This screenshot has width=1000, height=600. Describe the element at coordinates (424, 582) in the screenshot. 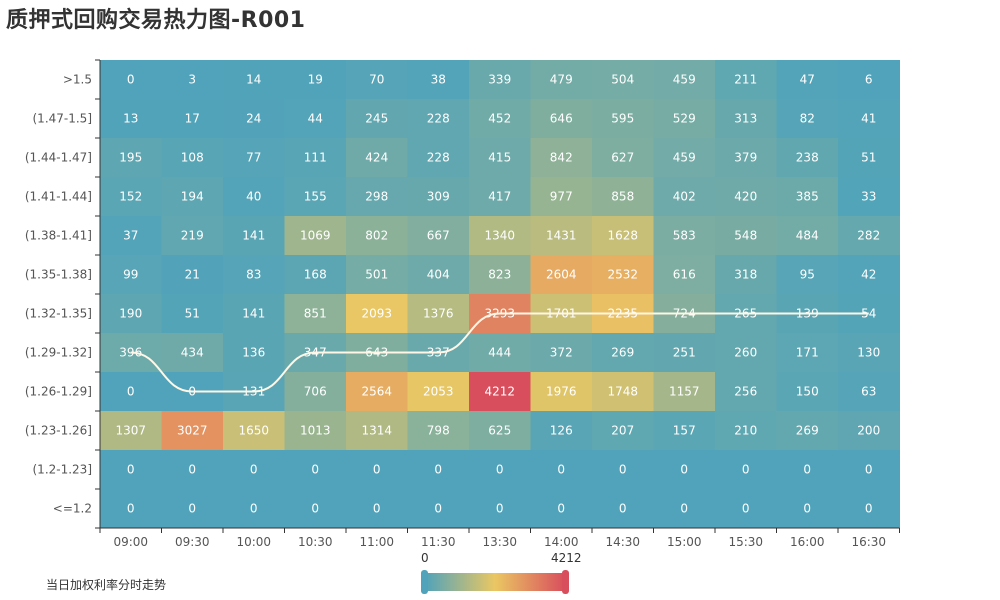

I see `visualmap-min-handle` at that location.